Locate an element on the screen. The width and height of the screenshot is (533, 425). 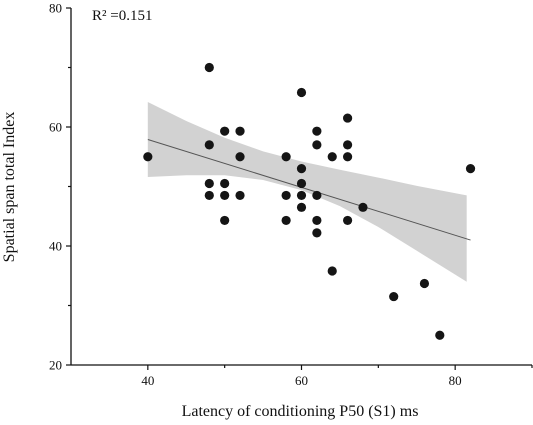
regression-line is located at coordinates (309, 190).